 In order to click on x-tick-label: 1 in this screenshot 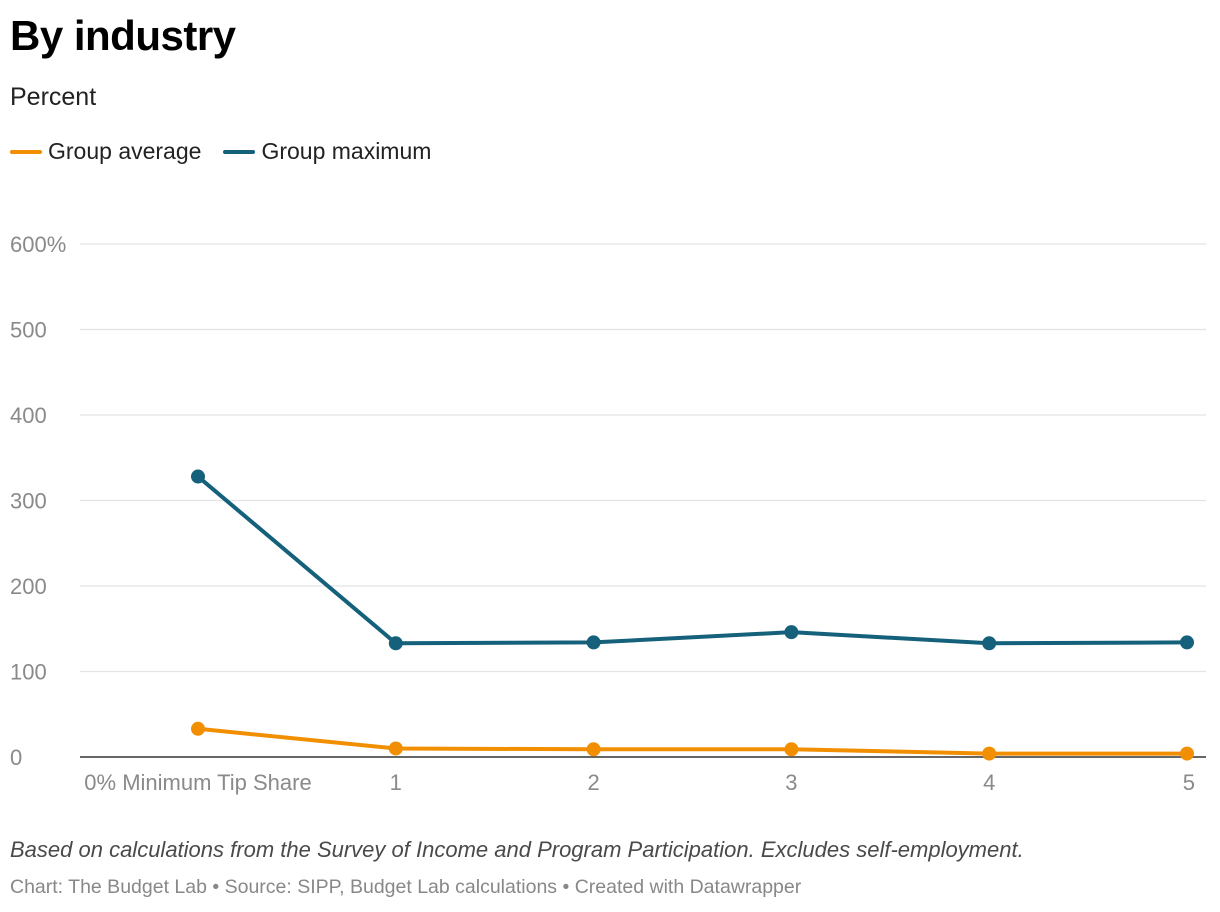, I will do `click(396, 782)`.